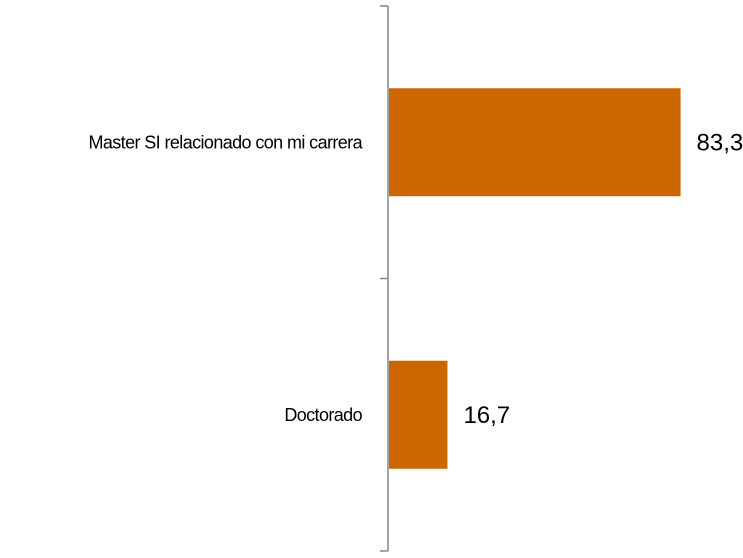 The width and height of the screenshot is (743, 558). What do you see at coordinates (323, 415) in the screenshot?
I see `category-label: Doctorado` at bounding box center [323, 415].